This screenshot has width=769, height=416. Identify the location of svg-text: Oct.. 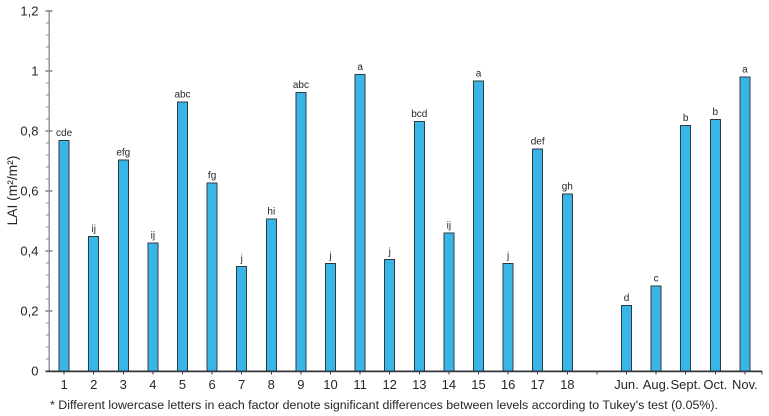
(715, 384).